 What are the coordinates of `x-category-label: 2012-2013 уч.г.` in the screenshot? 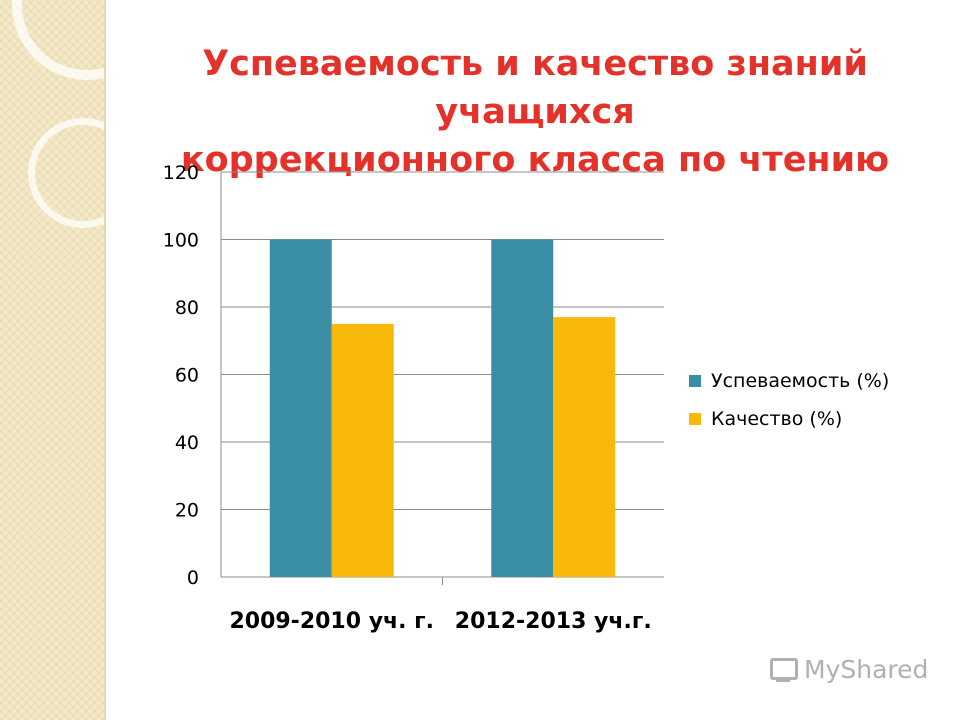 It's located at (553, 621).